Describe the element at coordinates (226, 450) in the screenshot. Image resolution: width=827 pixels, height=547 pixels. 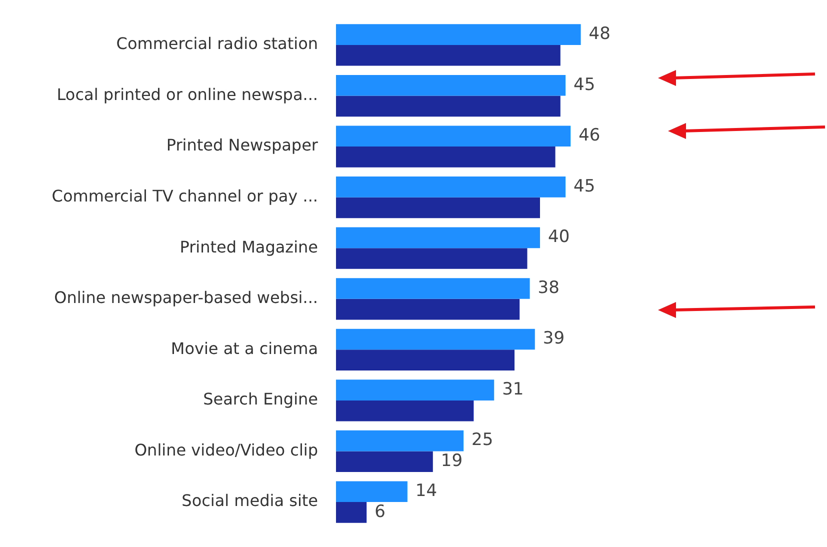
I see `y-tick-label: Online video/Video clip` at that location.